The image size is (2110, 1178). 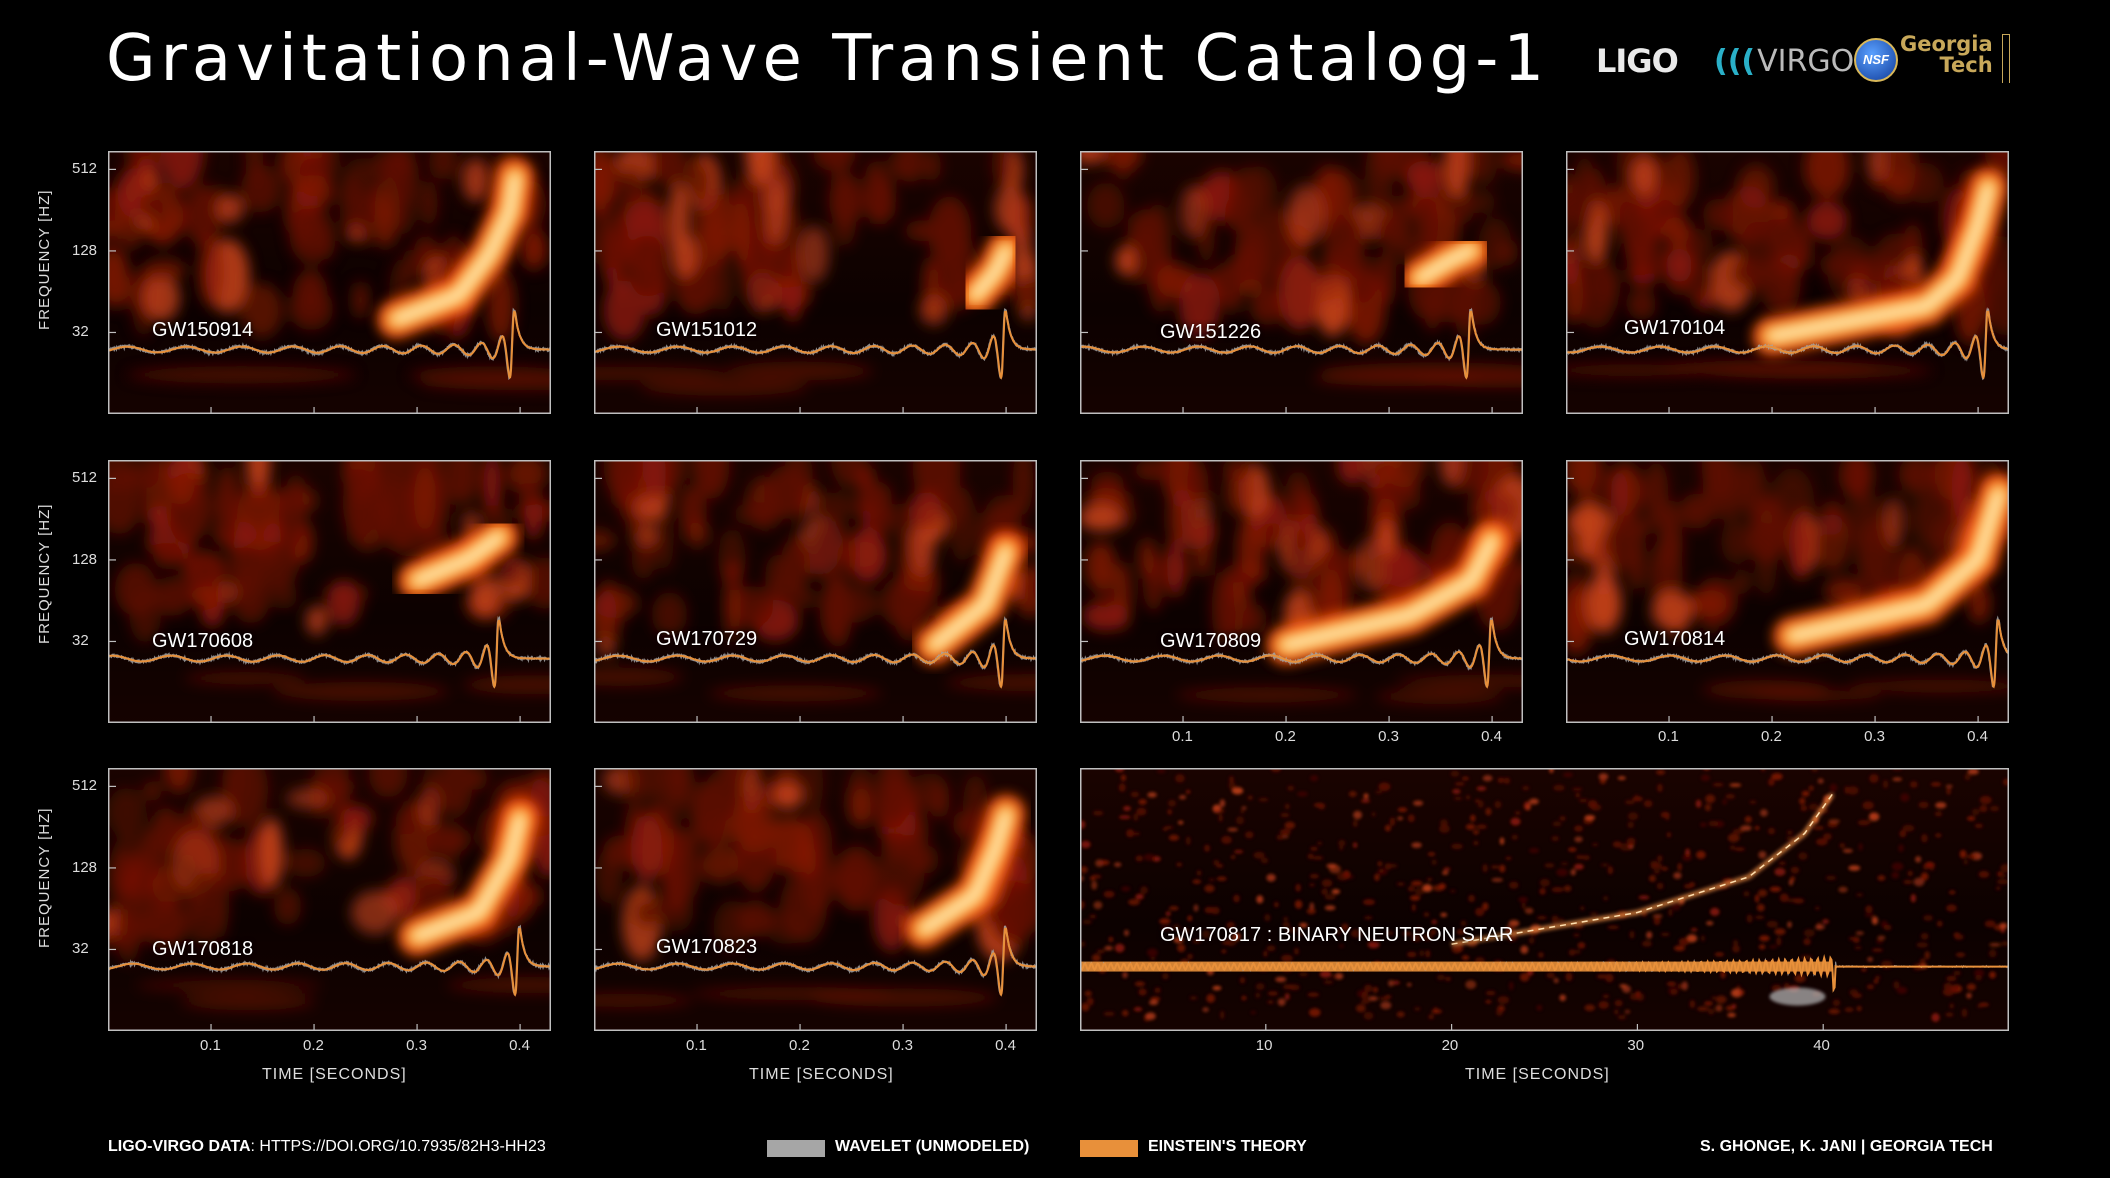 I want to click on y-tick-label: 32, so click(x=80, y=332).